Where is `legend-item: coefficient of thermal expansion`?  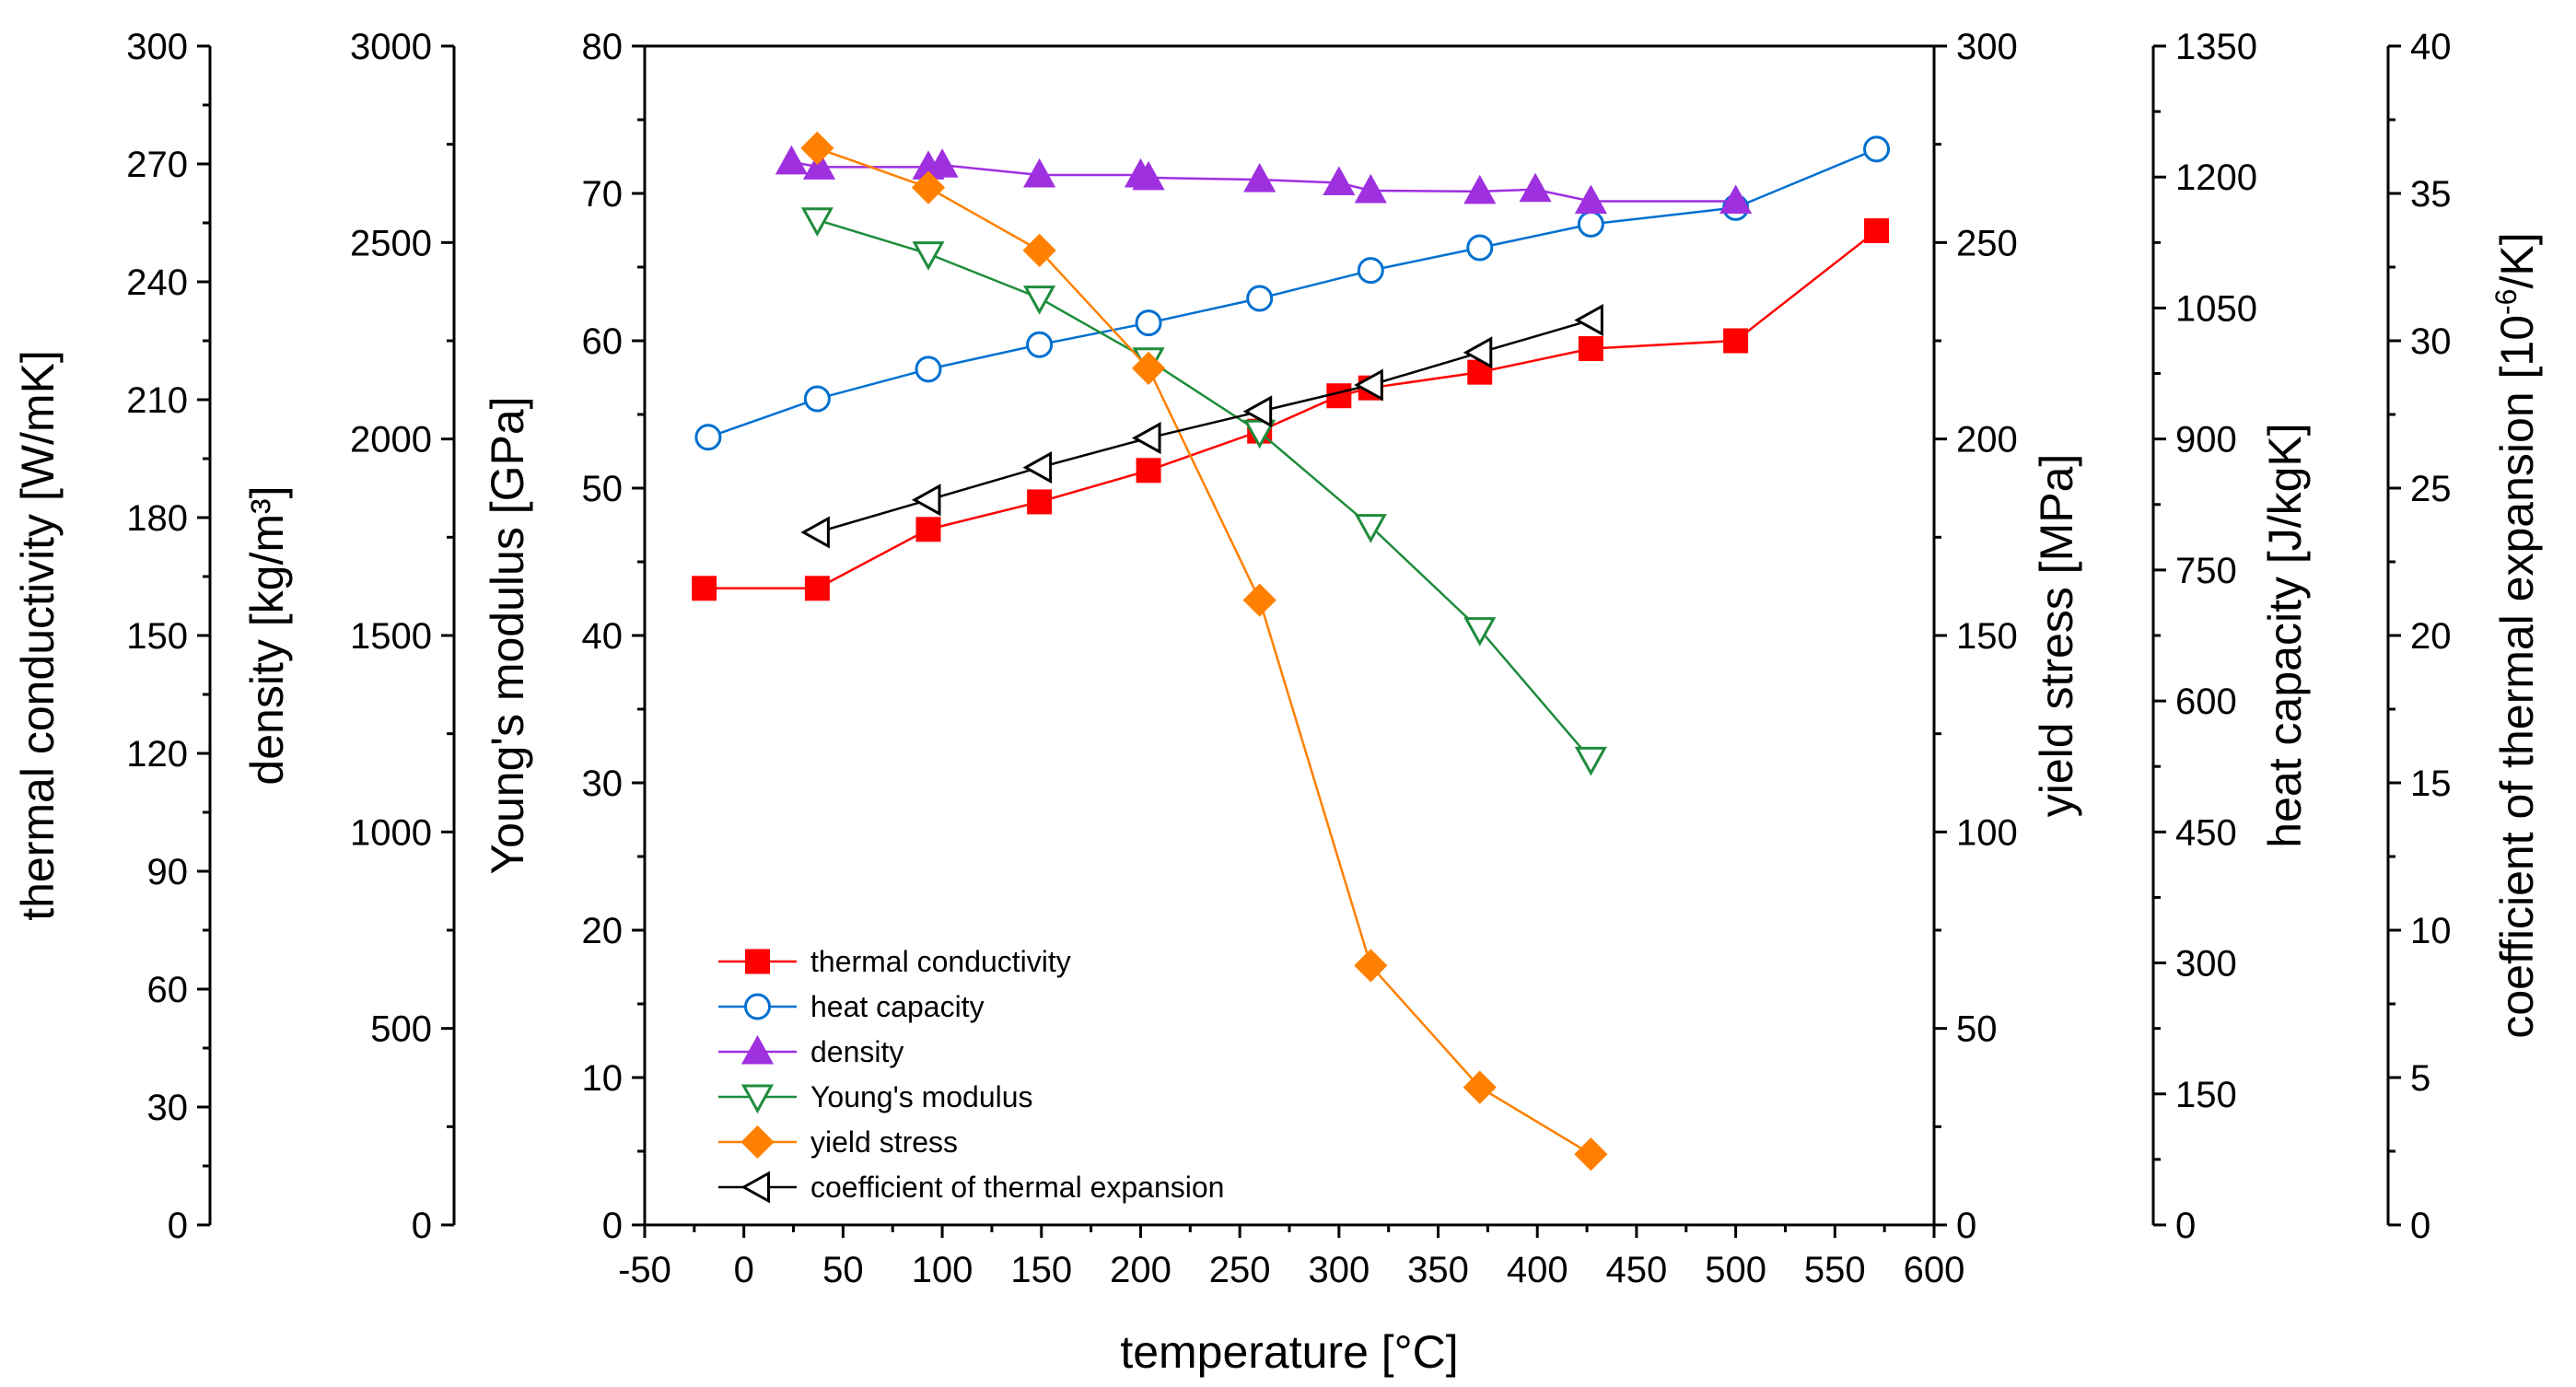
legend-item: coefficient of thermal expansion is located at coordinates (971, 1187).